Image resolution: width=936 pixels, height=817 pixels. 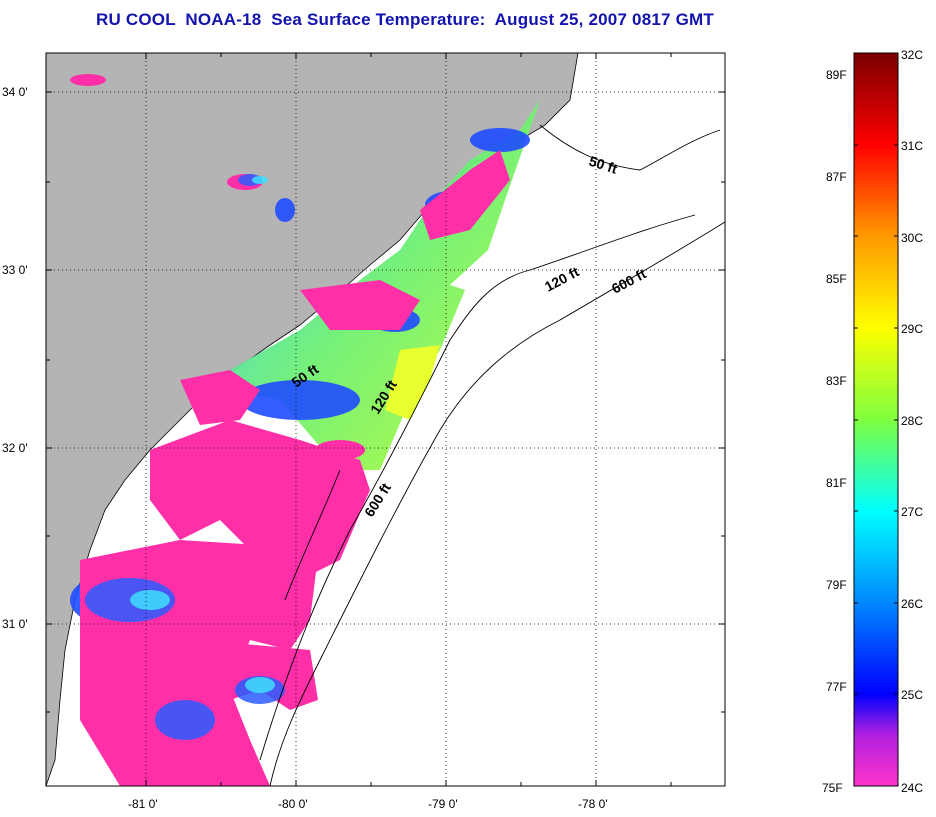 I want to click on colorbar, so click(x=876, y=419).